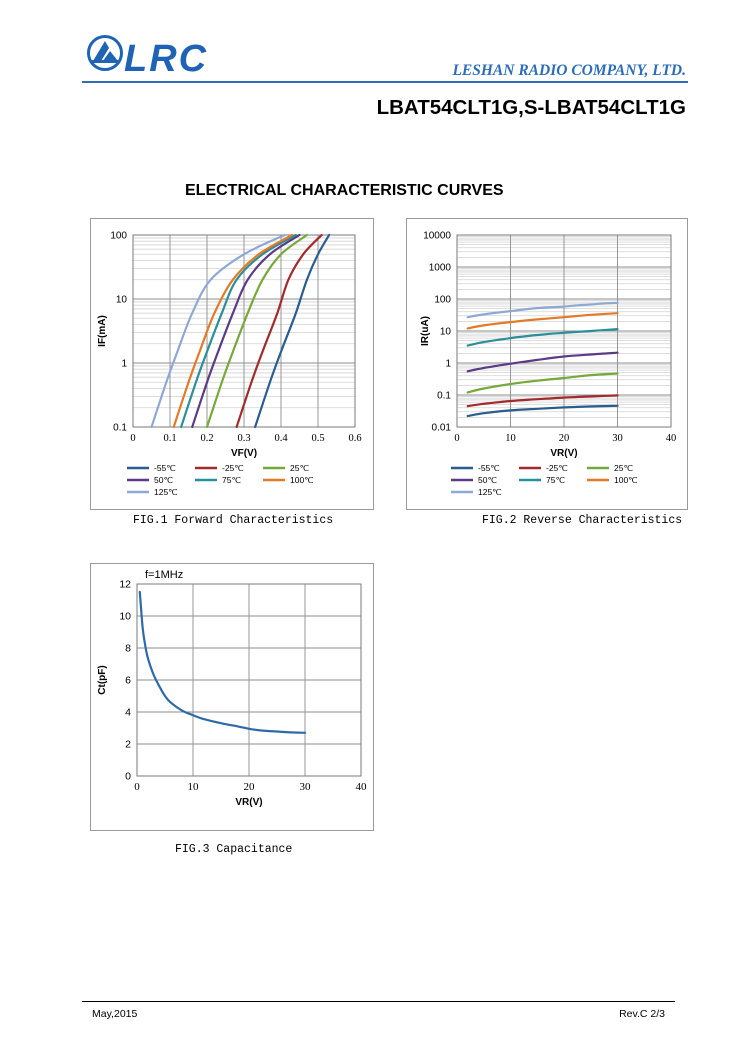  Describe the element at coordinates (317, 438) in the screenshot. I see `x-tick-label: 0.5` at that location.